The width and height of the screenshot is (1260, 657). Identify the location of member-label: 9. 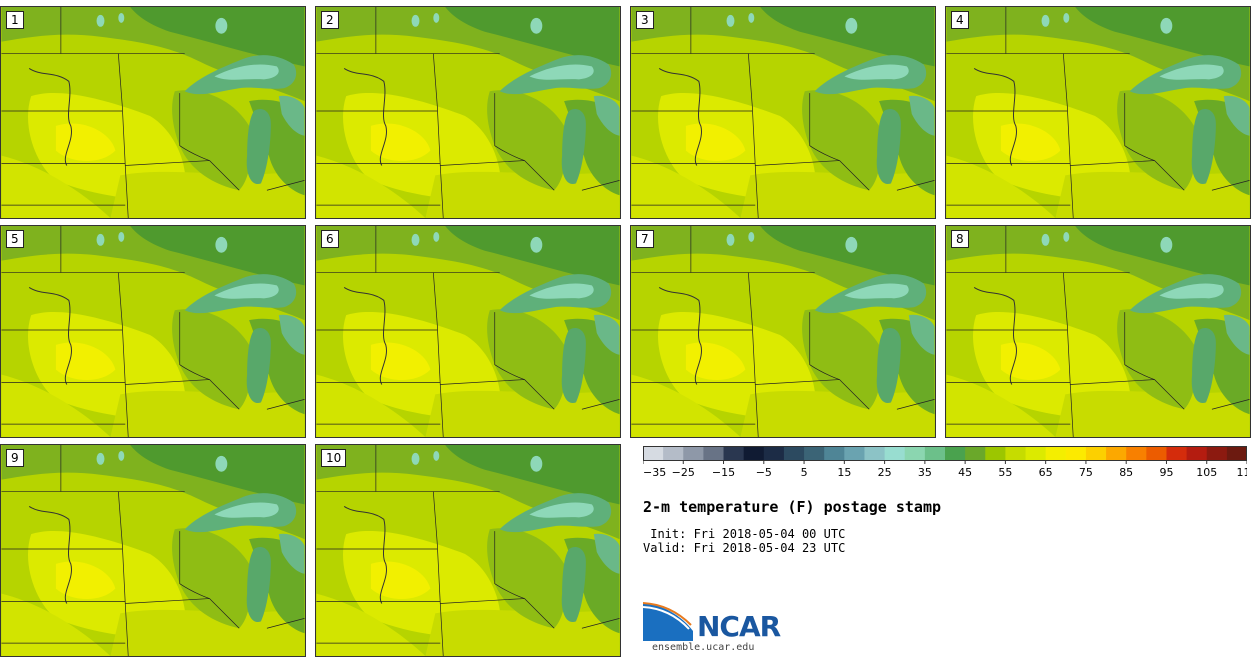
(15, 458).